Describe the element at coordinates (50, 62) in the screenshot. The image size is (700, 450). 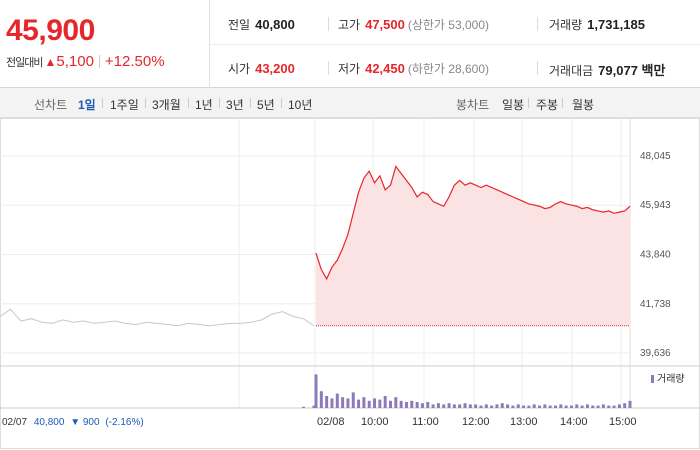
I see `up-arrow-icon: ▲` at that location.